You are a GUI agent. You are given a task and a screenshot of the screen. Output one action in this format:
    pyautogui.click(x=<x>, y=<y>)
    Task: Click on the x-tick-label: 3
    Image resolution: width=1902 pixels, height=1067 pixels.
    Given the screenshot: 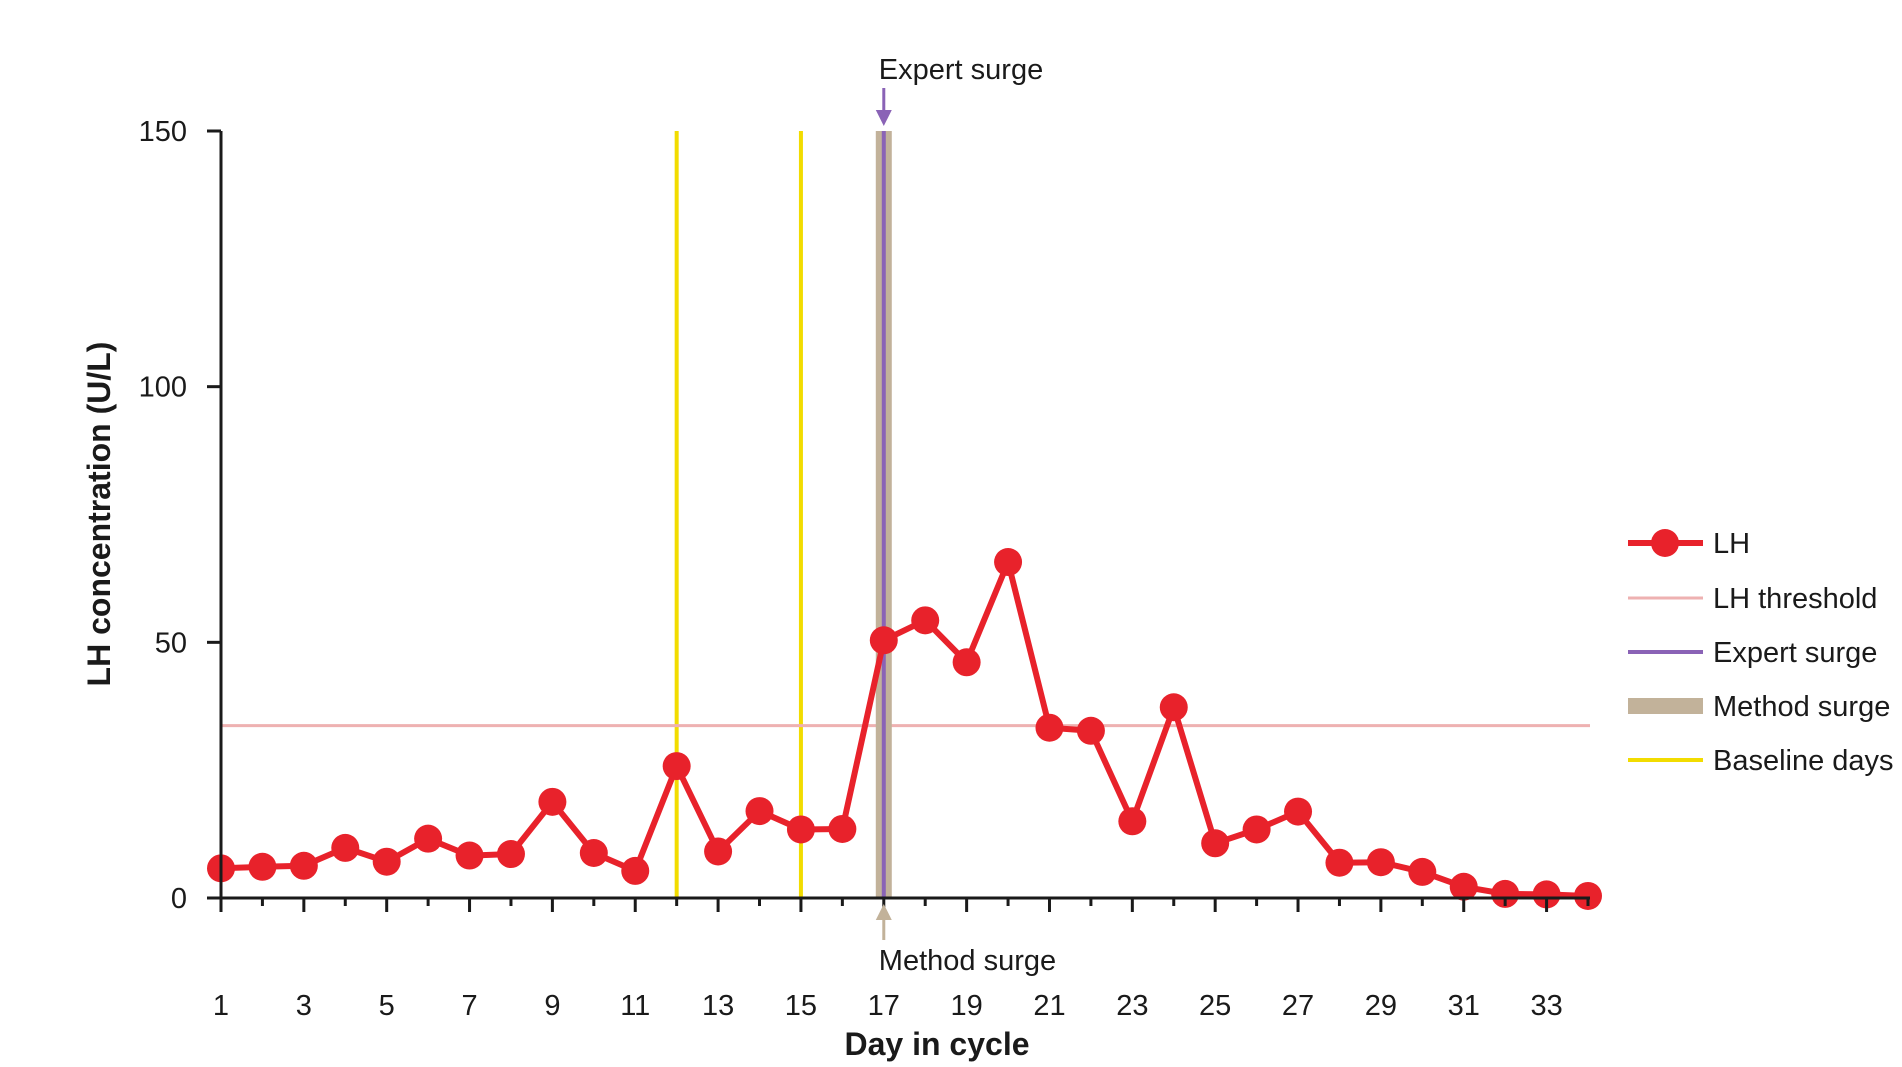 What is the action you would take?
    pyautogui.click(x=304, y=1006)
    